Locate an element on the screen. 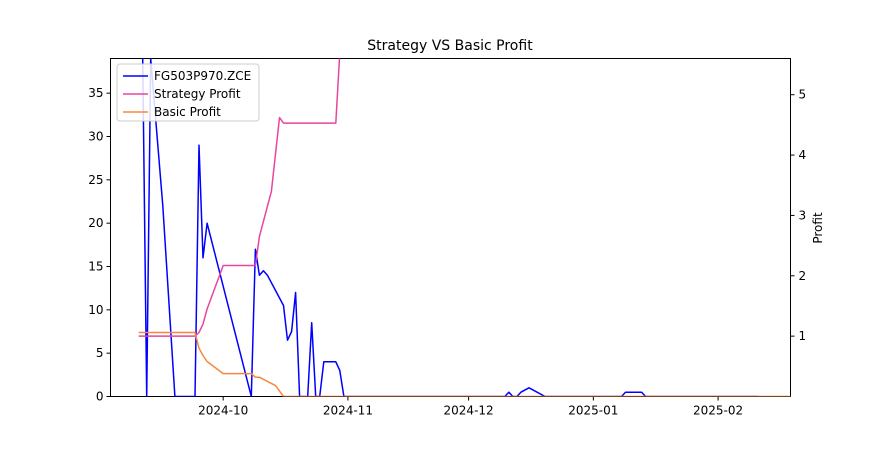 This screenshot has height=450, width=878. left-axis-tick-label: 30 is located at coordinates (95, 137).